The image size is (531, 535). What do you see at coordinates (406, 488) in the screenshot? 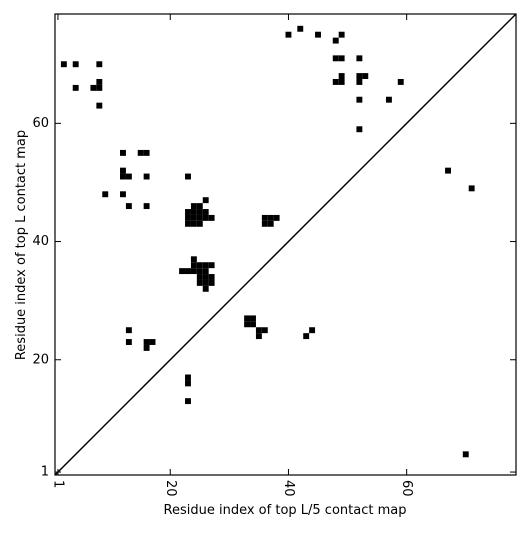
I see `x-tick-label: 60` at bounding box center [406, 488].